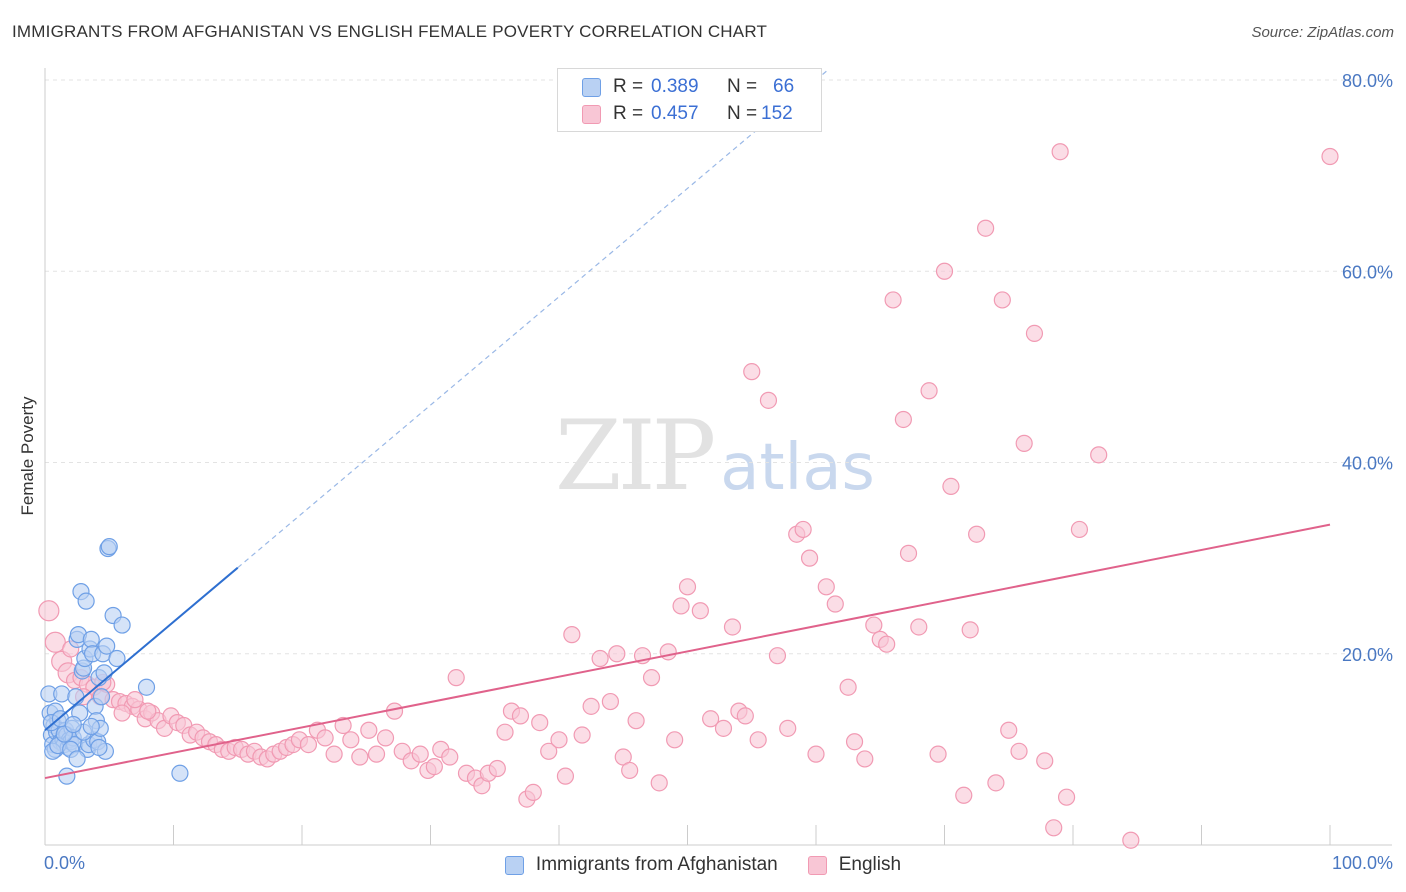 The image size is (1406, 892). What do you see at coordinates (797, 468) in the screenshot?
I see `watermark-atlas: atlas` at bounding box center [797, 468].